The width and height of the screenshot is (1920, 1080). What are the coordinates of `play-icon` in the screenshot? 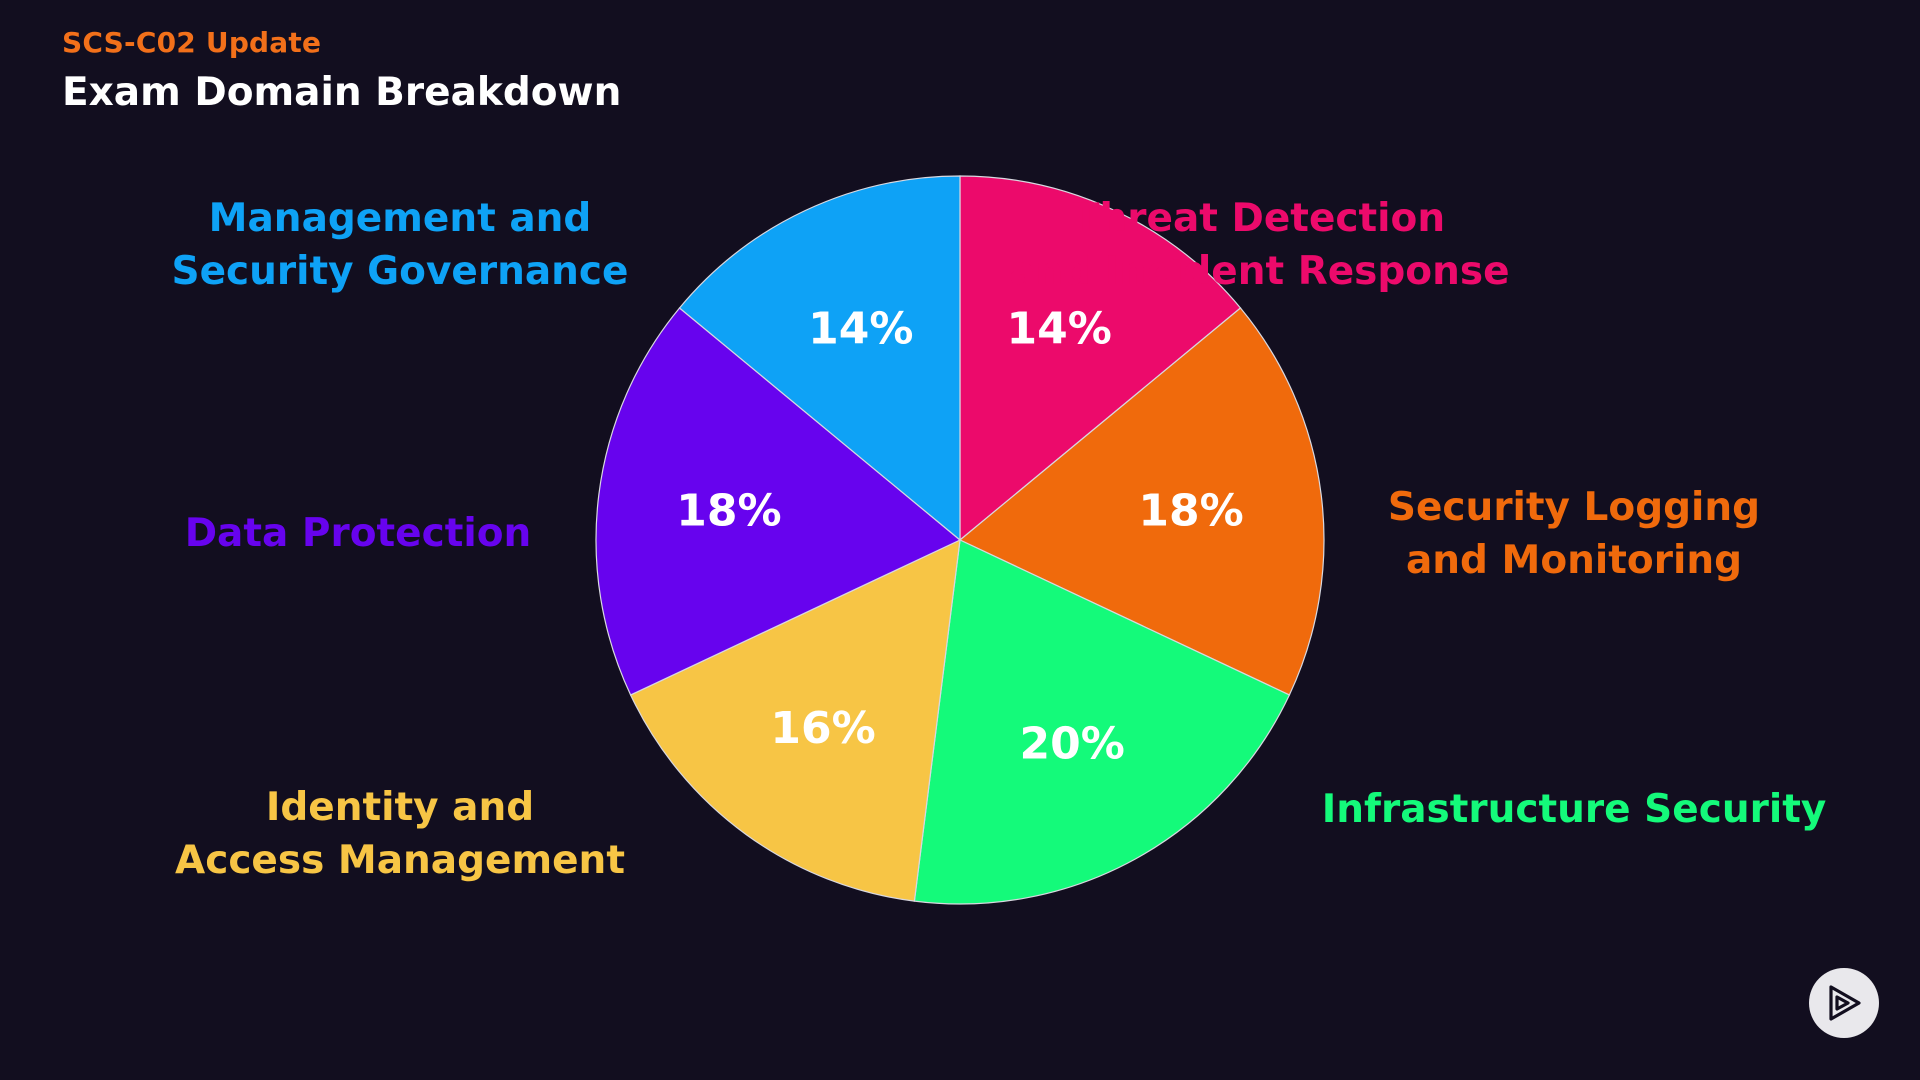 It's located at (1845, 1003).